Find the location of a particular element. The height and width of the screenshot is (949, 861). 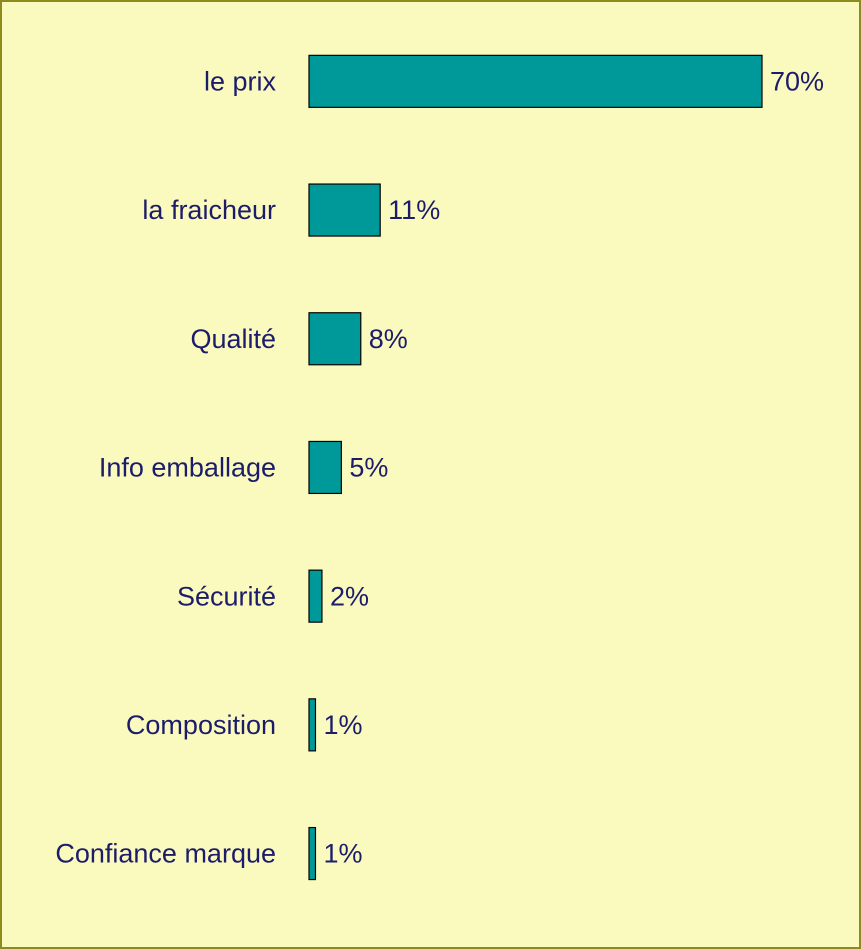

category-label: Info emballage is located at coordinates (187, 468).